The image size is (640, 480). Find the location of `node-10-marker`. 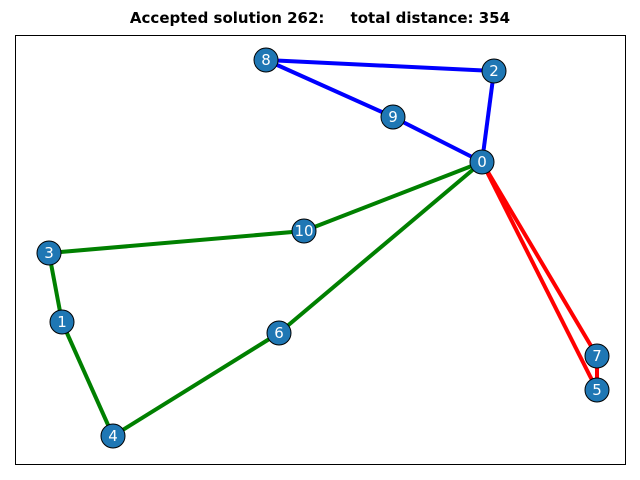

node-10-marker is located at coordinates (304, 231).